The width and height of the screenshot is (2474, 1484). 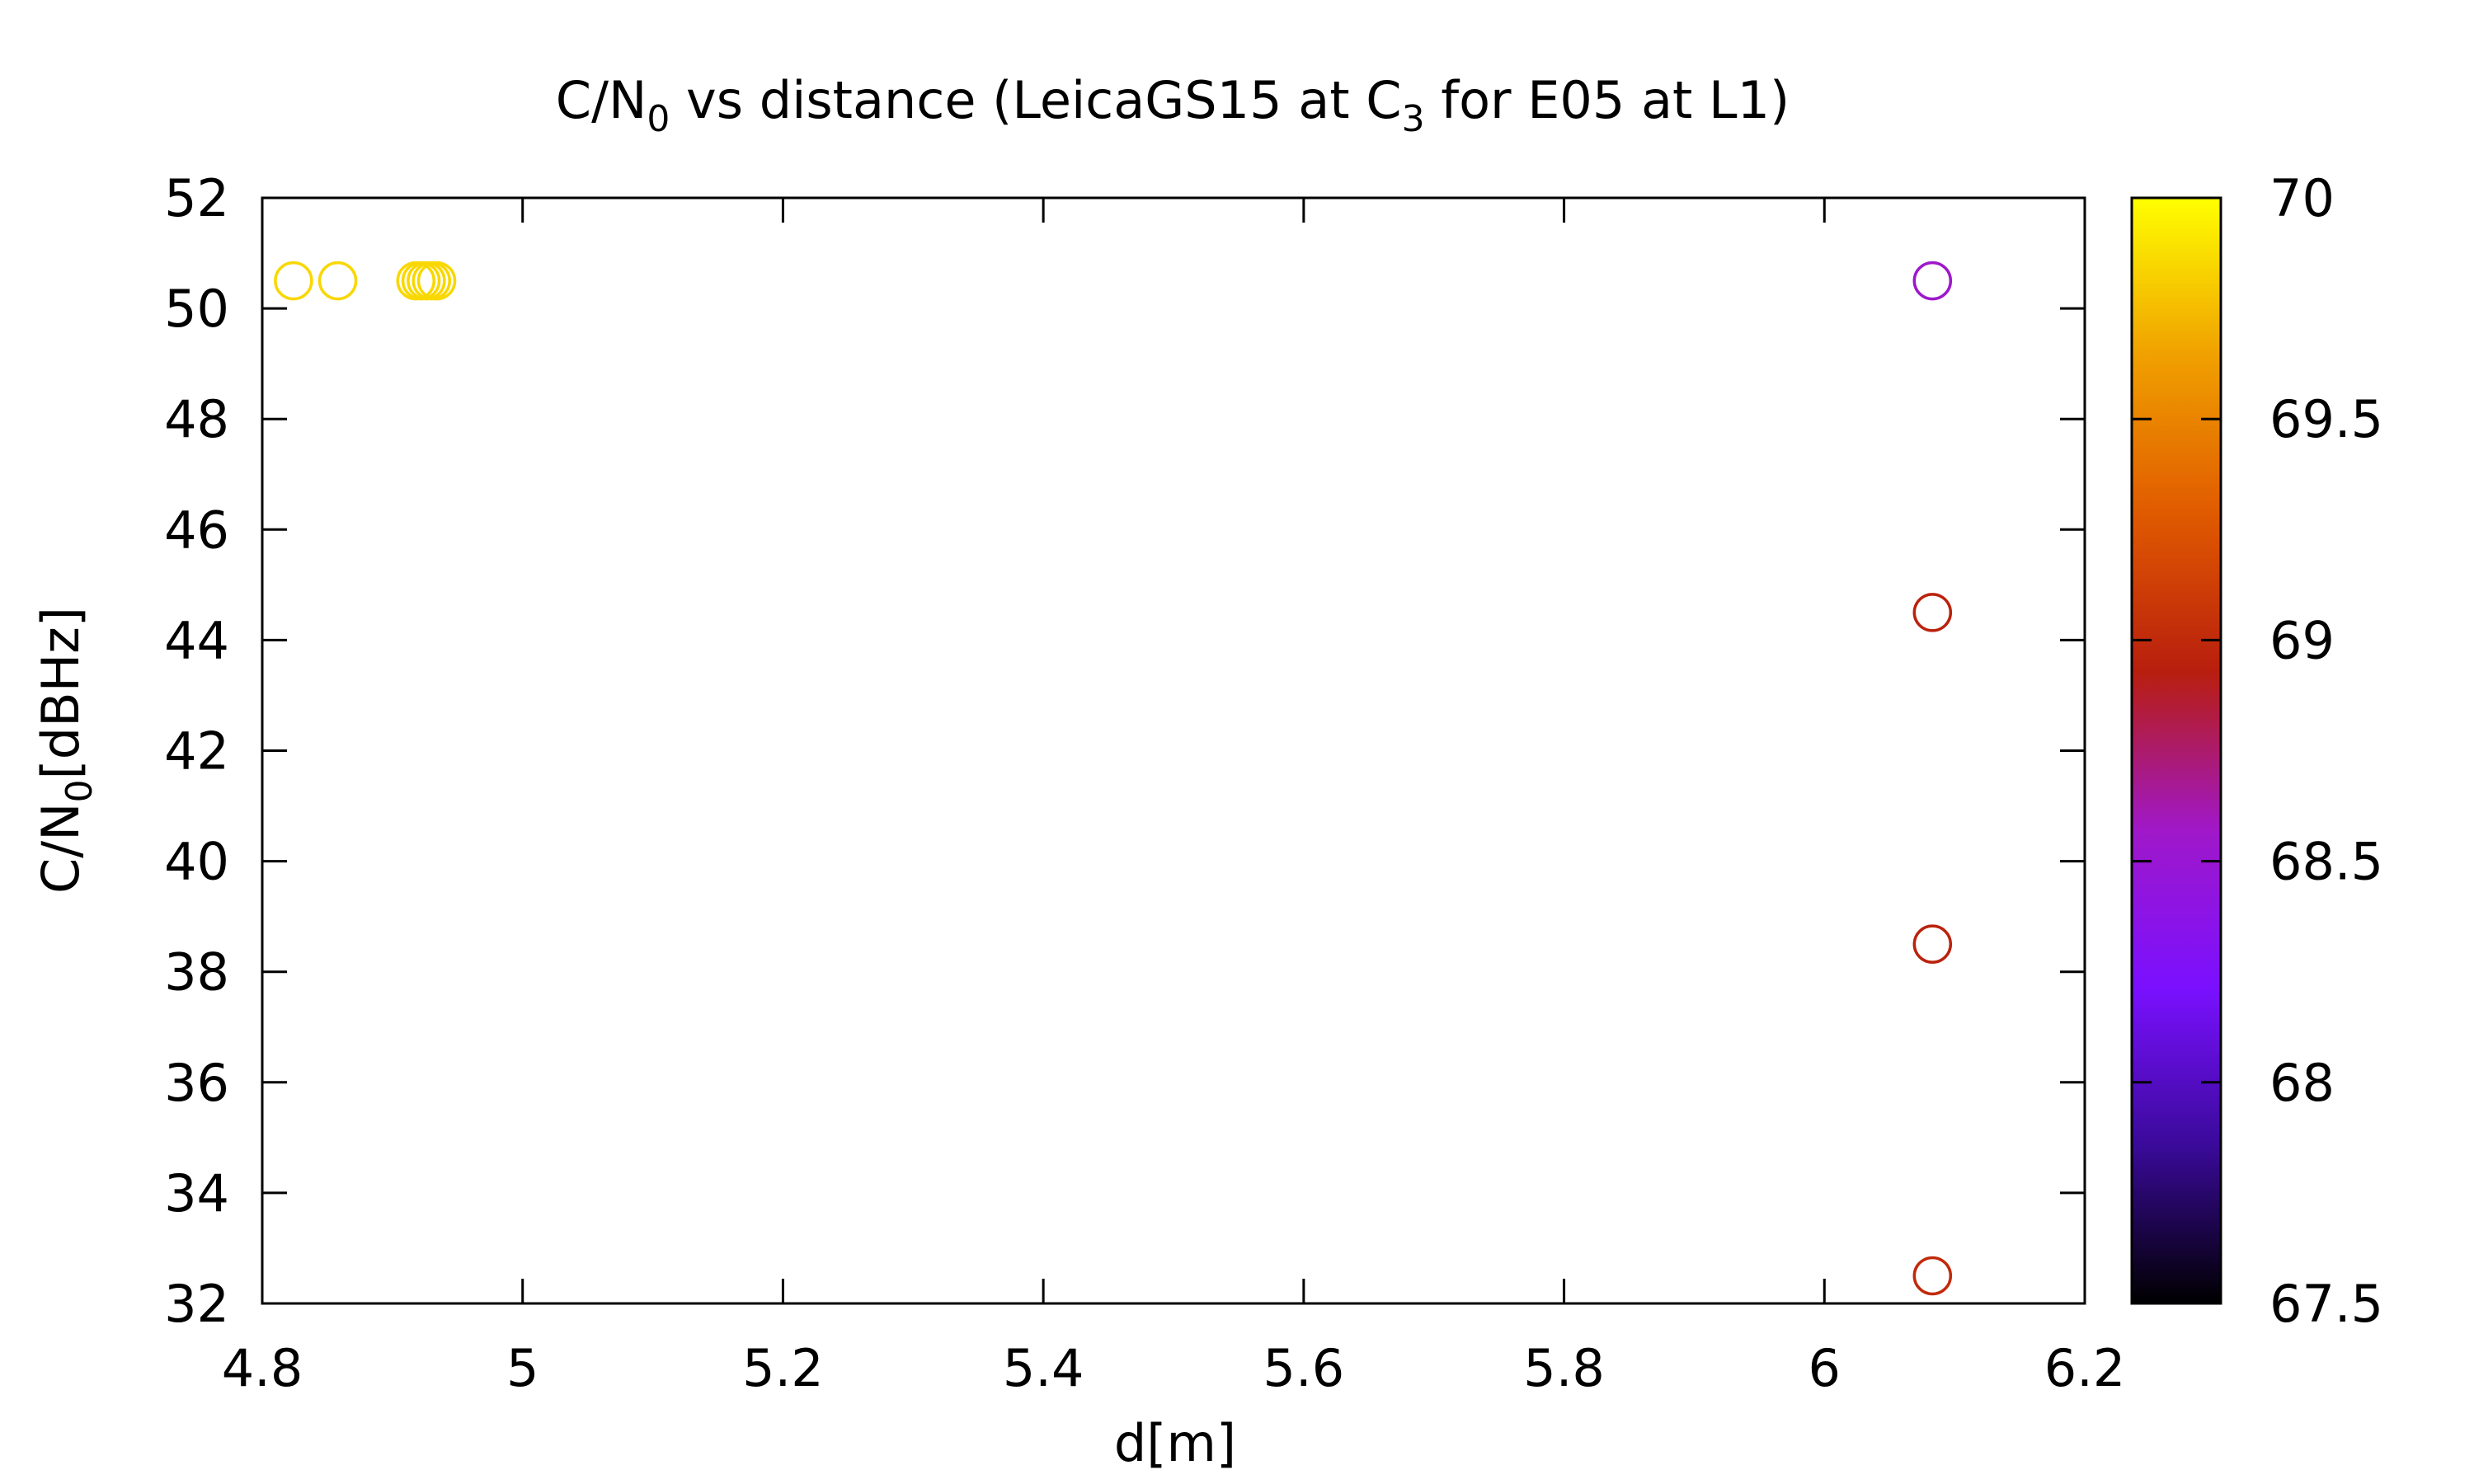 What do you see at coordinates (196, 1304) in the screenshot?
I see `y-tick-label: 32` at bounding box center [196, 1304].